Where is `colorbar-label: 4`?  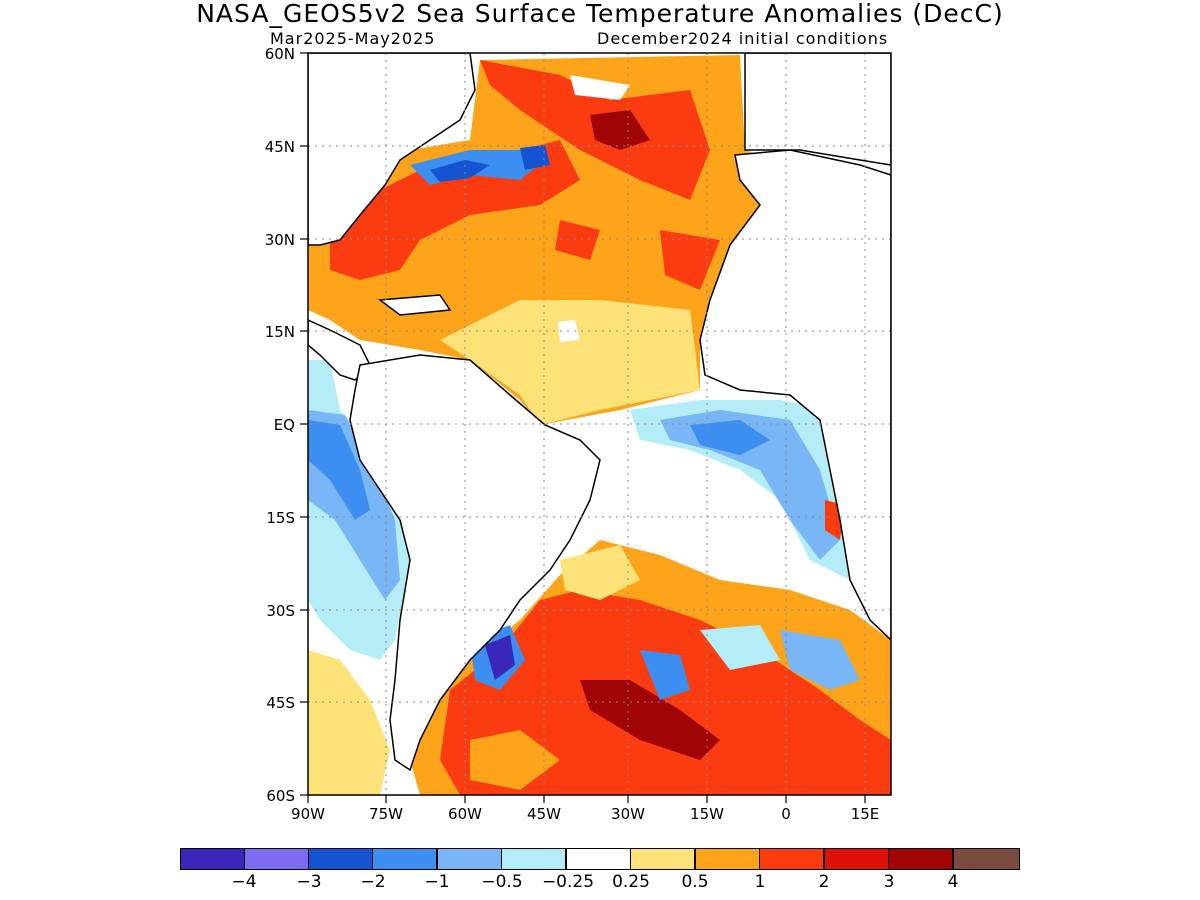 colorbar-label: 4 is located at coordinates (953, 882).